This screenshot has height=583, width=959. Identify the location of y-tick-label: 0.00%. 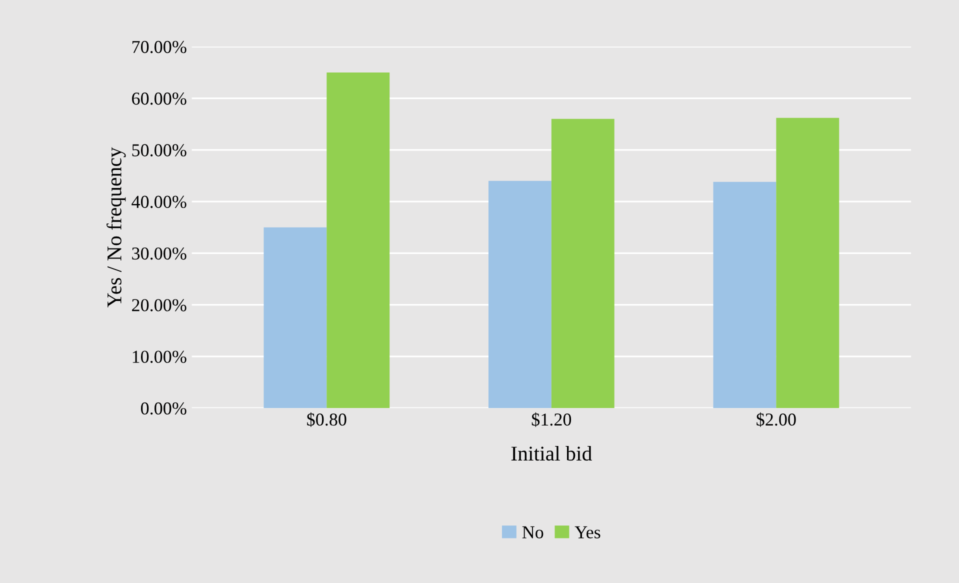
(163, 408).